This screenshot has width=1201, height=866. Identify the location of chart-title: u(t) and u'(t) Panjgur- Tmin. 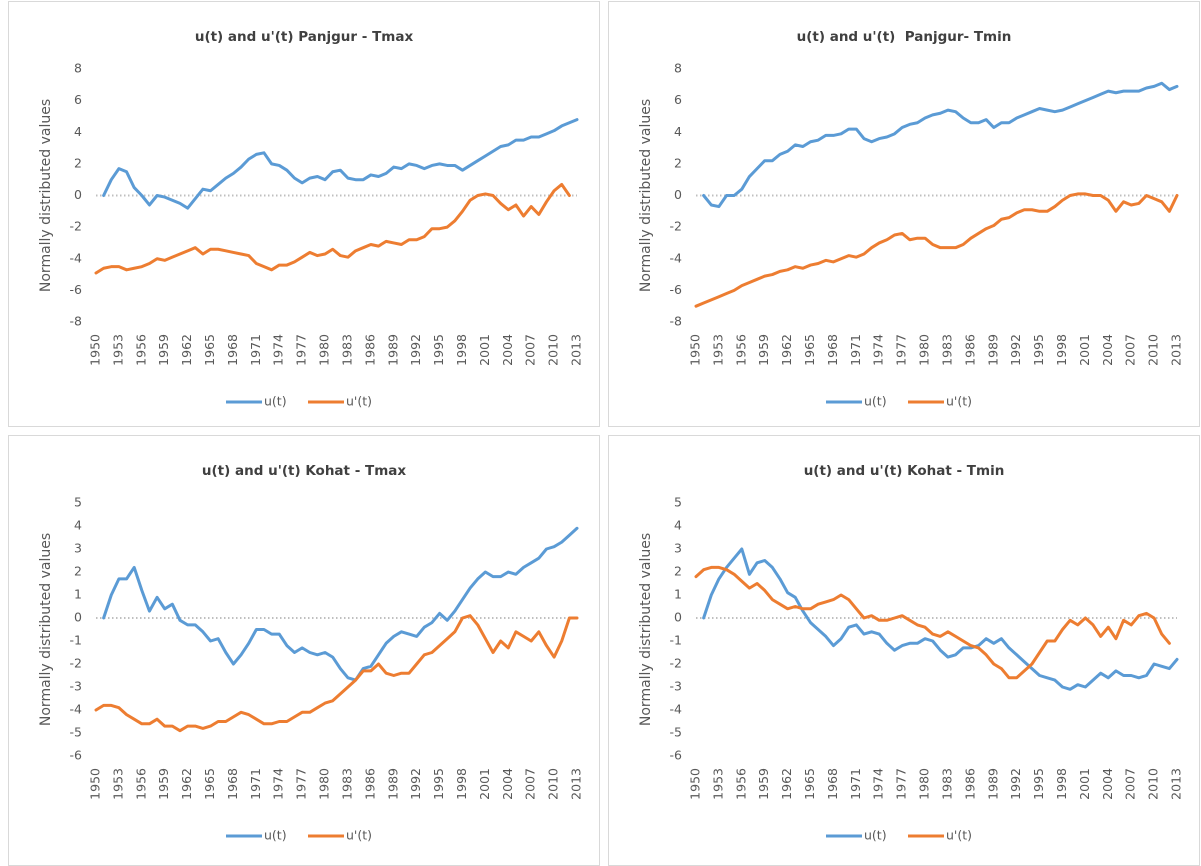
(904, 37).